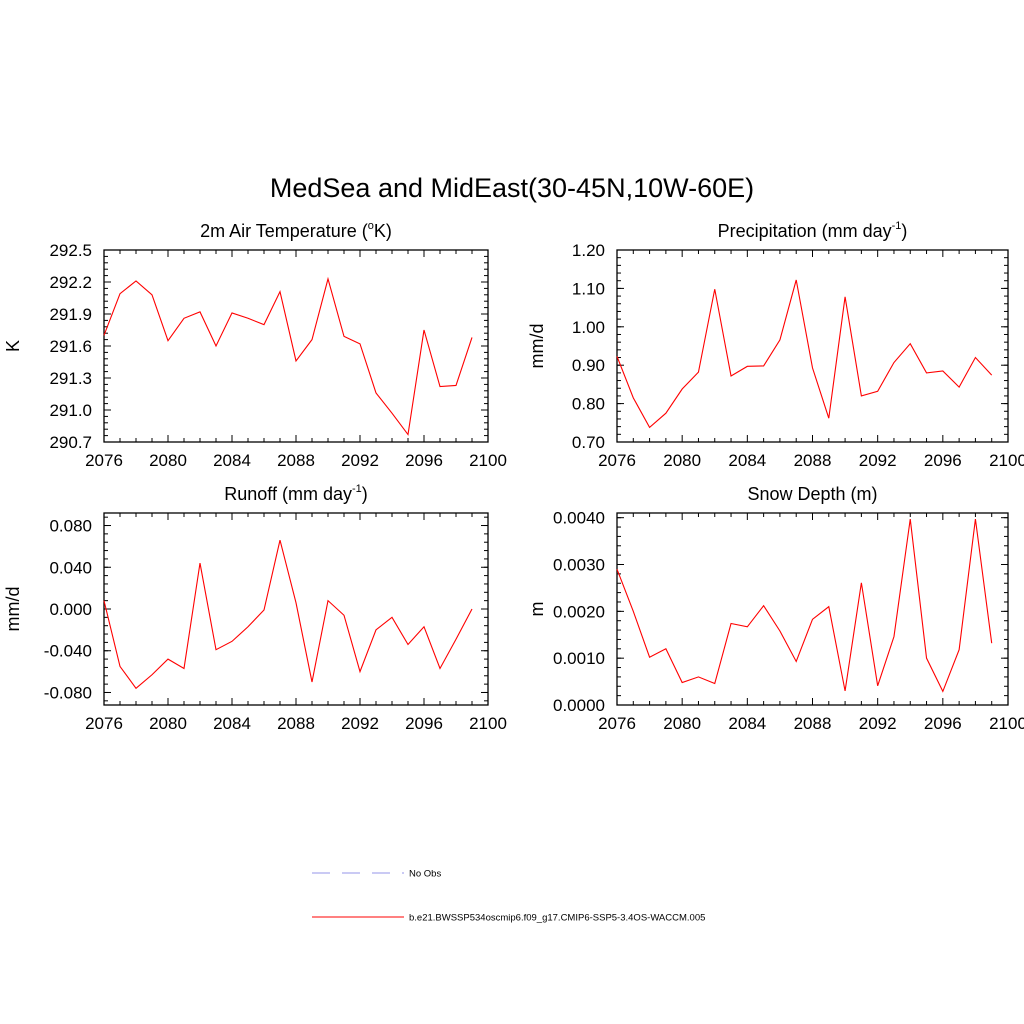 This screenshot has width=1024, height=1024. Describe the element at coordinates (70, 314) in the screenshot. I see `y-tick-label: 291.9` at that location.